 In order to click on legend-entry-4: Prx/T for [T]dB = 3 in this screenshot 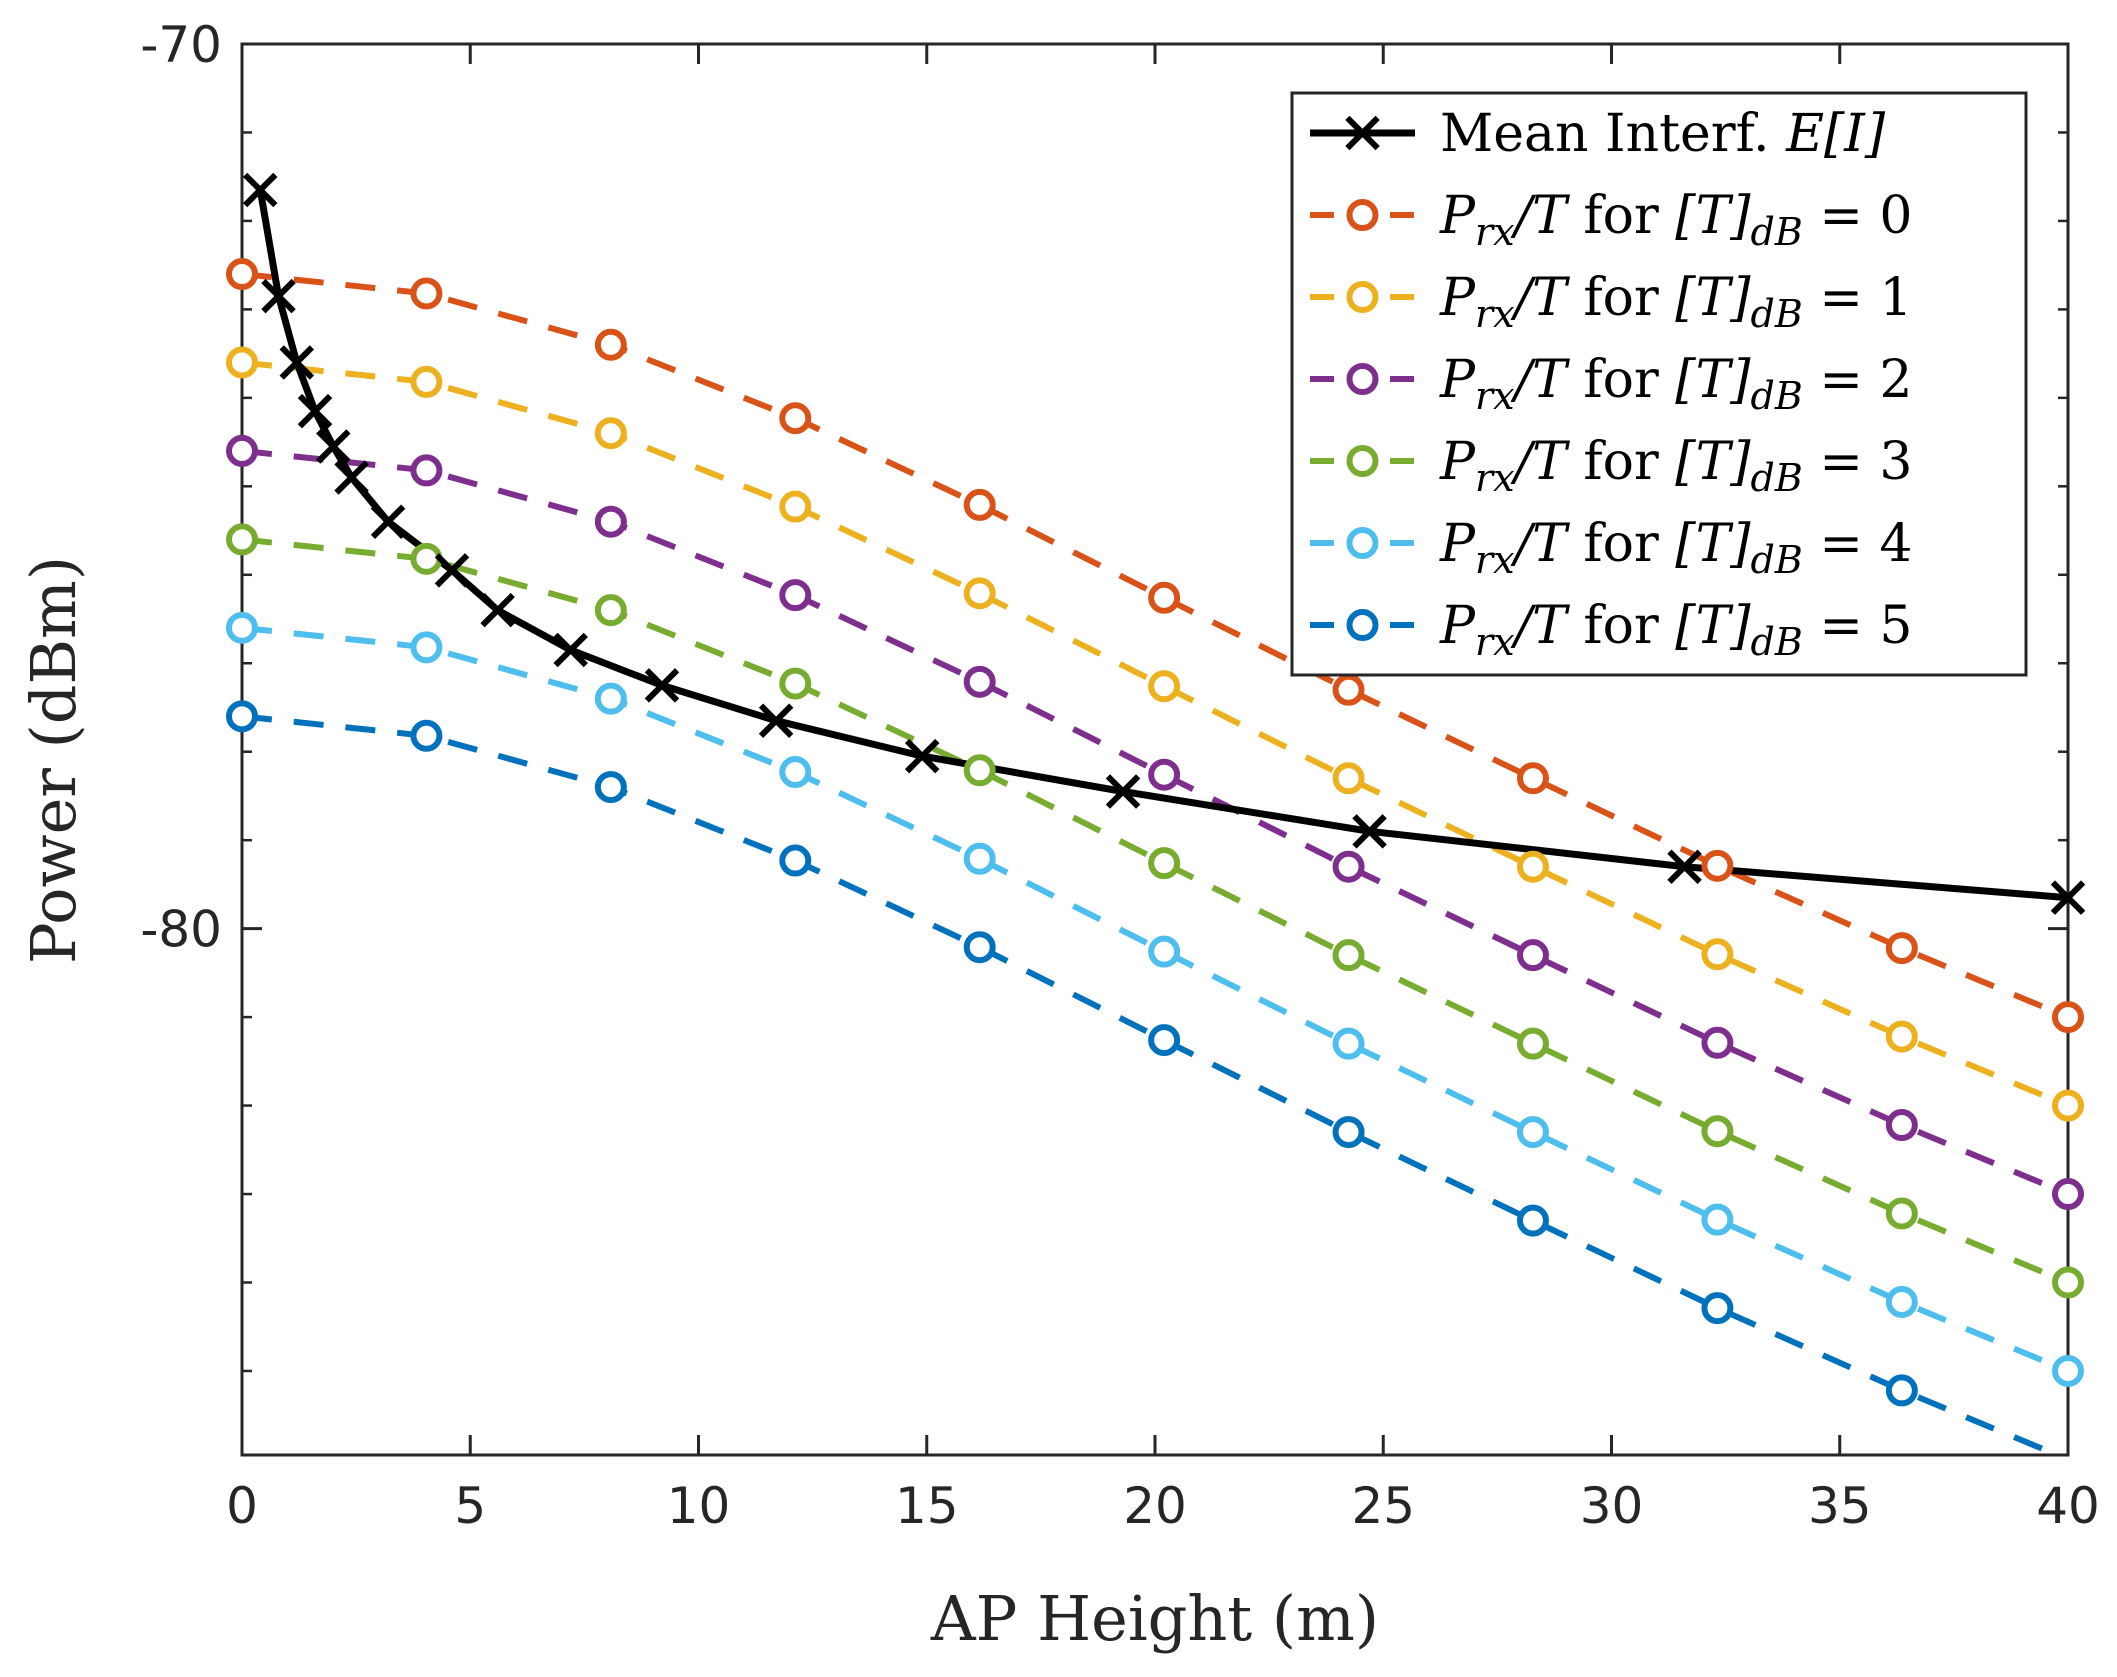, I will do `click(1611, 466)`.